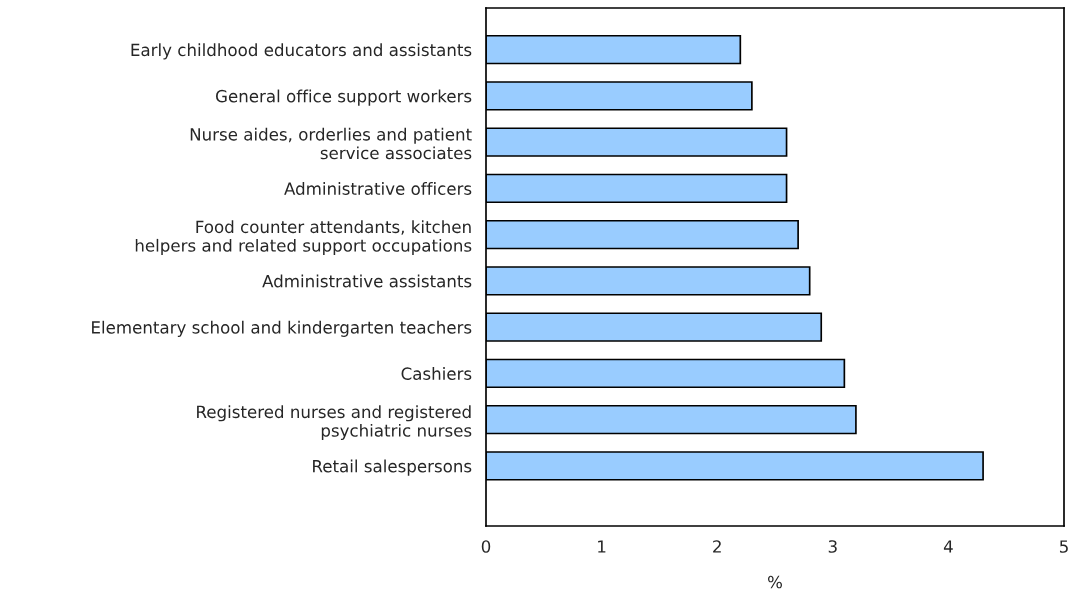  What do you see at coordinates (343, 97) in the screenshot?
I see `y-tick-label: General office support workers` at bounding box center [343, 97].